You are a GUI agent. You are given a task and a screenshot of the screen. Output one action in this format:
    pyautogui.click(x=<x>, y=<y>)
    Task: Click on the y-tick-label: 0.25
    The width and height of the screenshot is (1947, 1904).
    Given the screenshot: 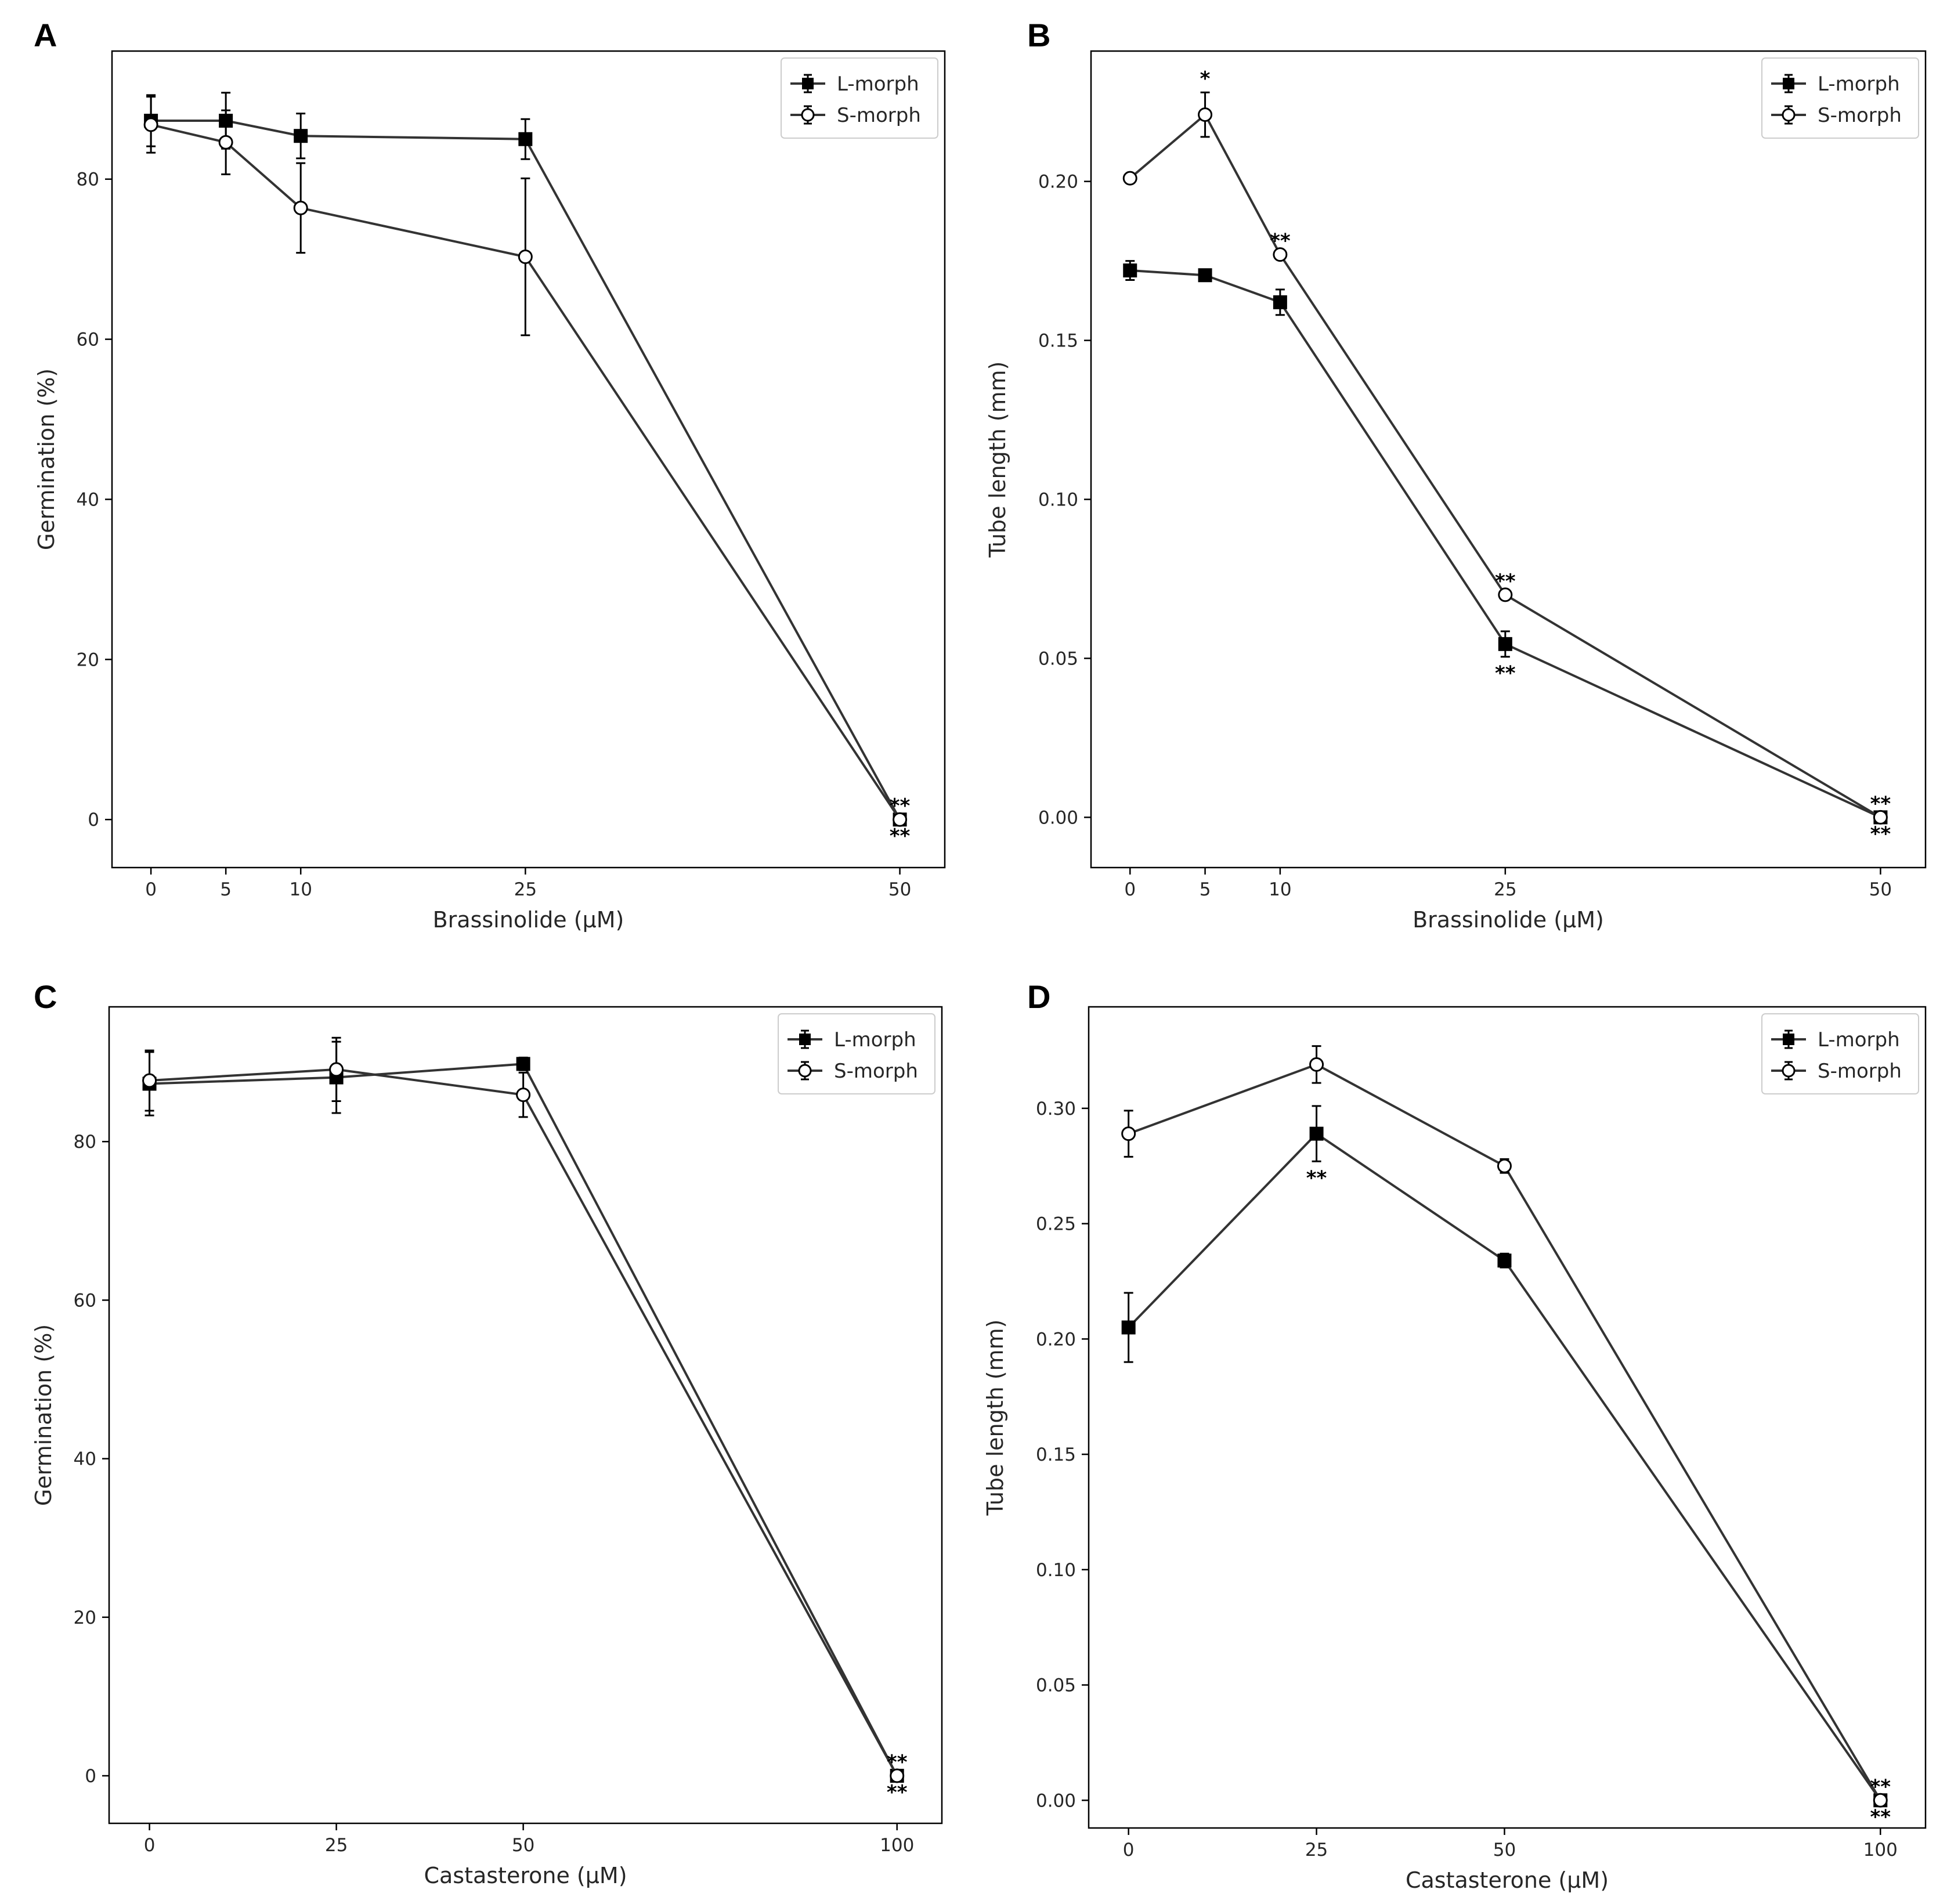 What is the action you would take?
    pyautogui.click(x=1056, y=1224)
    